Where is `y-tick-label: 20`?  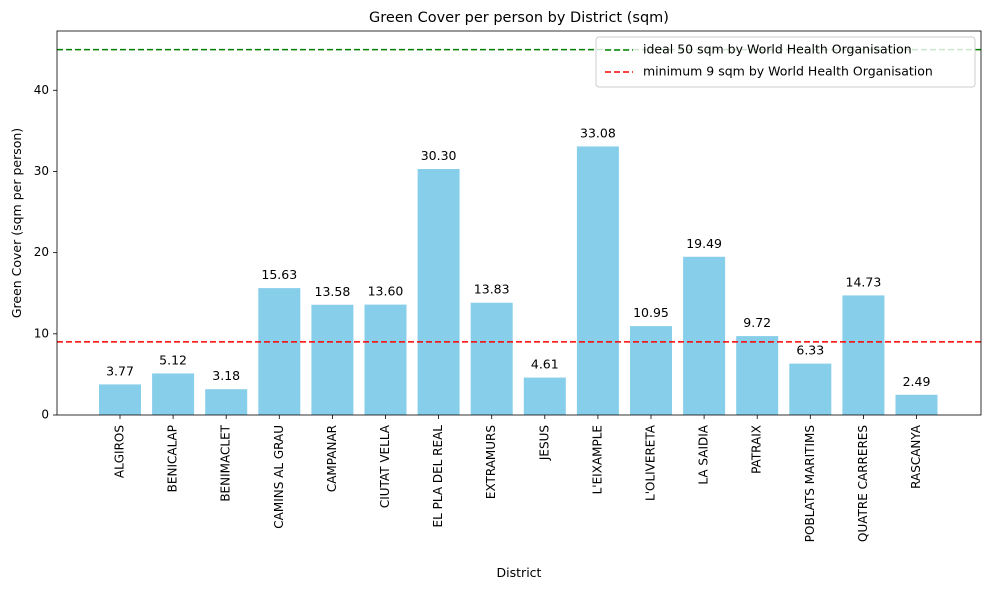
y-tick-label: 20 is located at coordinates (41, 252).